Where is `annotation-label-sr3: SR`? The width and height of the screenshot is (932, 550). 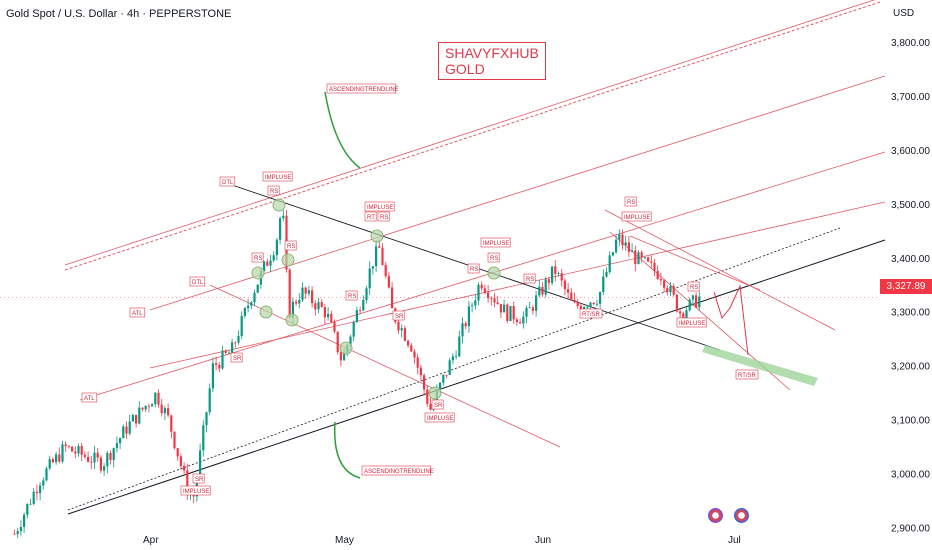 annotation-label-sr3: SR is located at coordinates (199, 480).